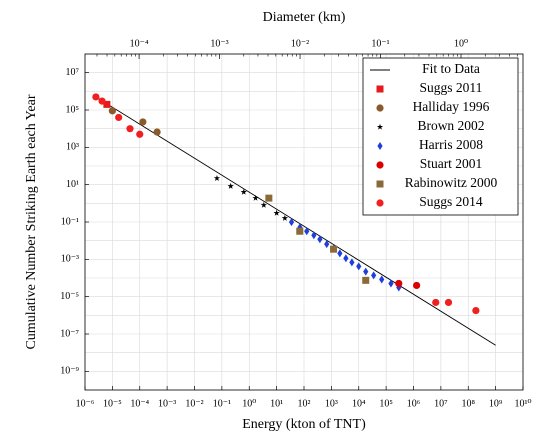 Image resolution: width=551 pixels, height=444 pixels. What do you see at coordinates (522, 403) in the screenshot?
I see `x-tick-label: 10¹⁰` at bounding box center [522, 403].